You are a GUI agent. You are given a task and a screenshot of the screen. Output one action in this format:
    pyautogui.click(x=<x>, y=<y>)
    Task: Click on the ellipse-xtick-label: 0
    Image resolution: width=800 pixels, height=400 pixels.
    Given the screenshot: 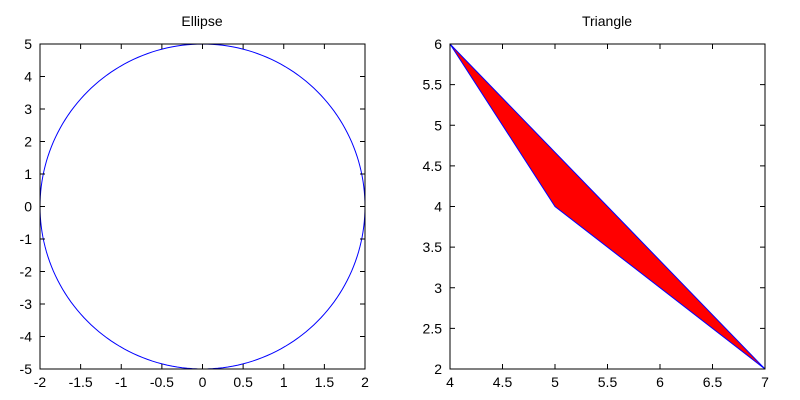 What is the action you would take?
    pyautogui.click(x=203, y=382)
    